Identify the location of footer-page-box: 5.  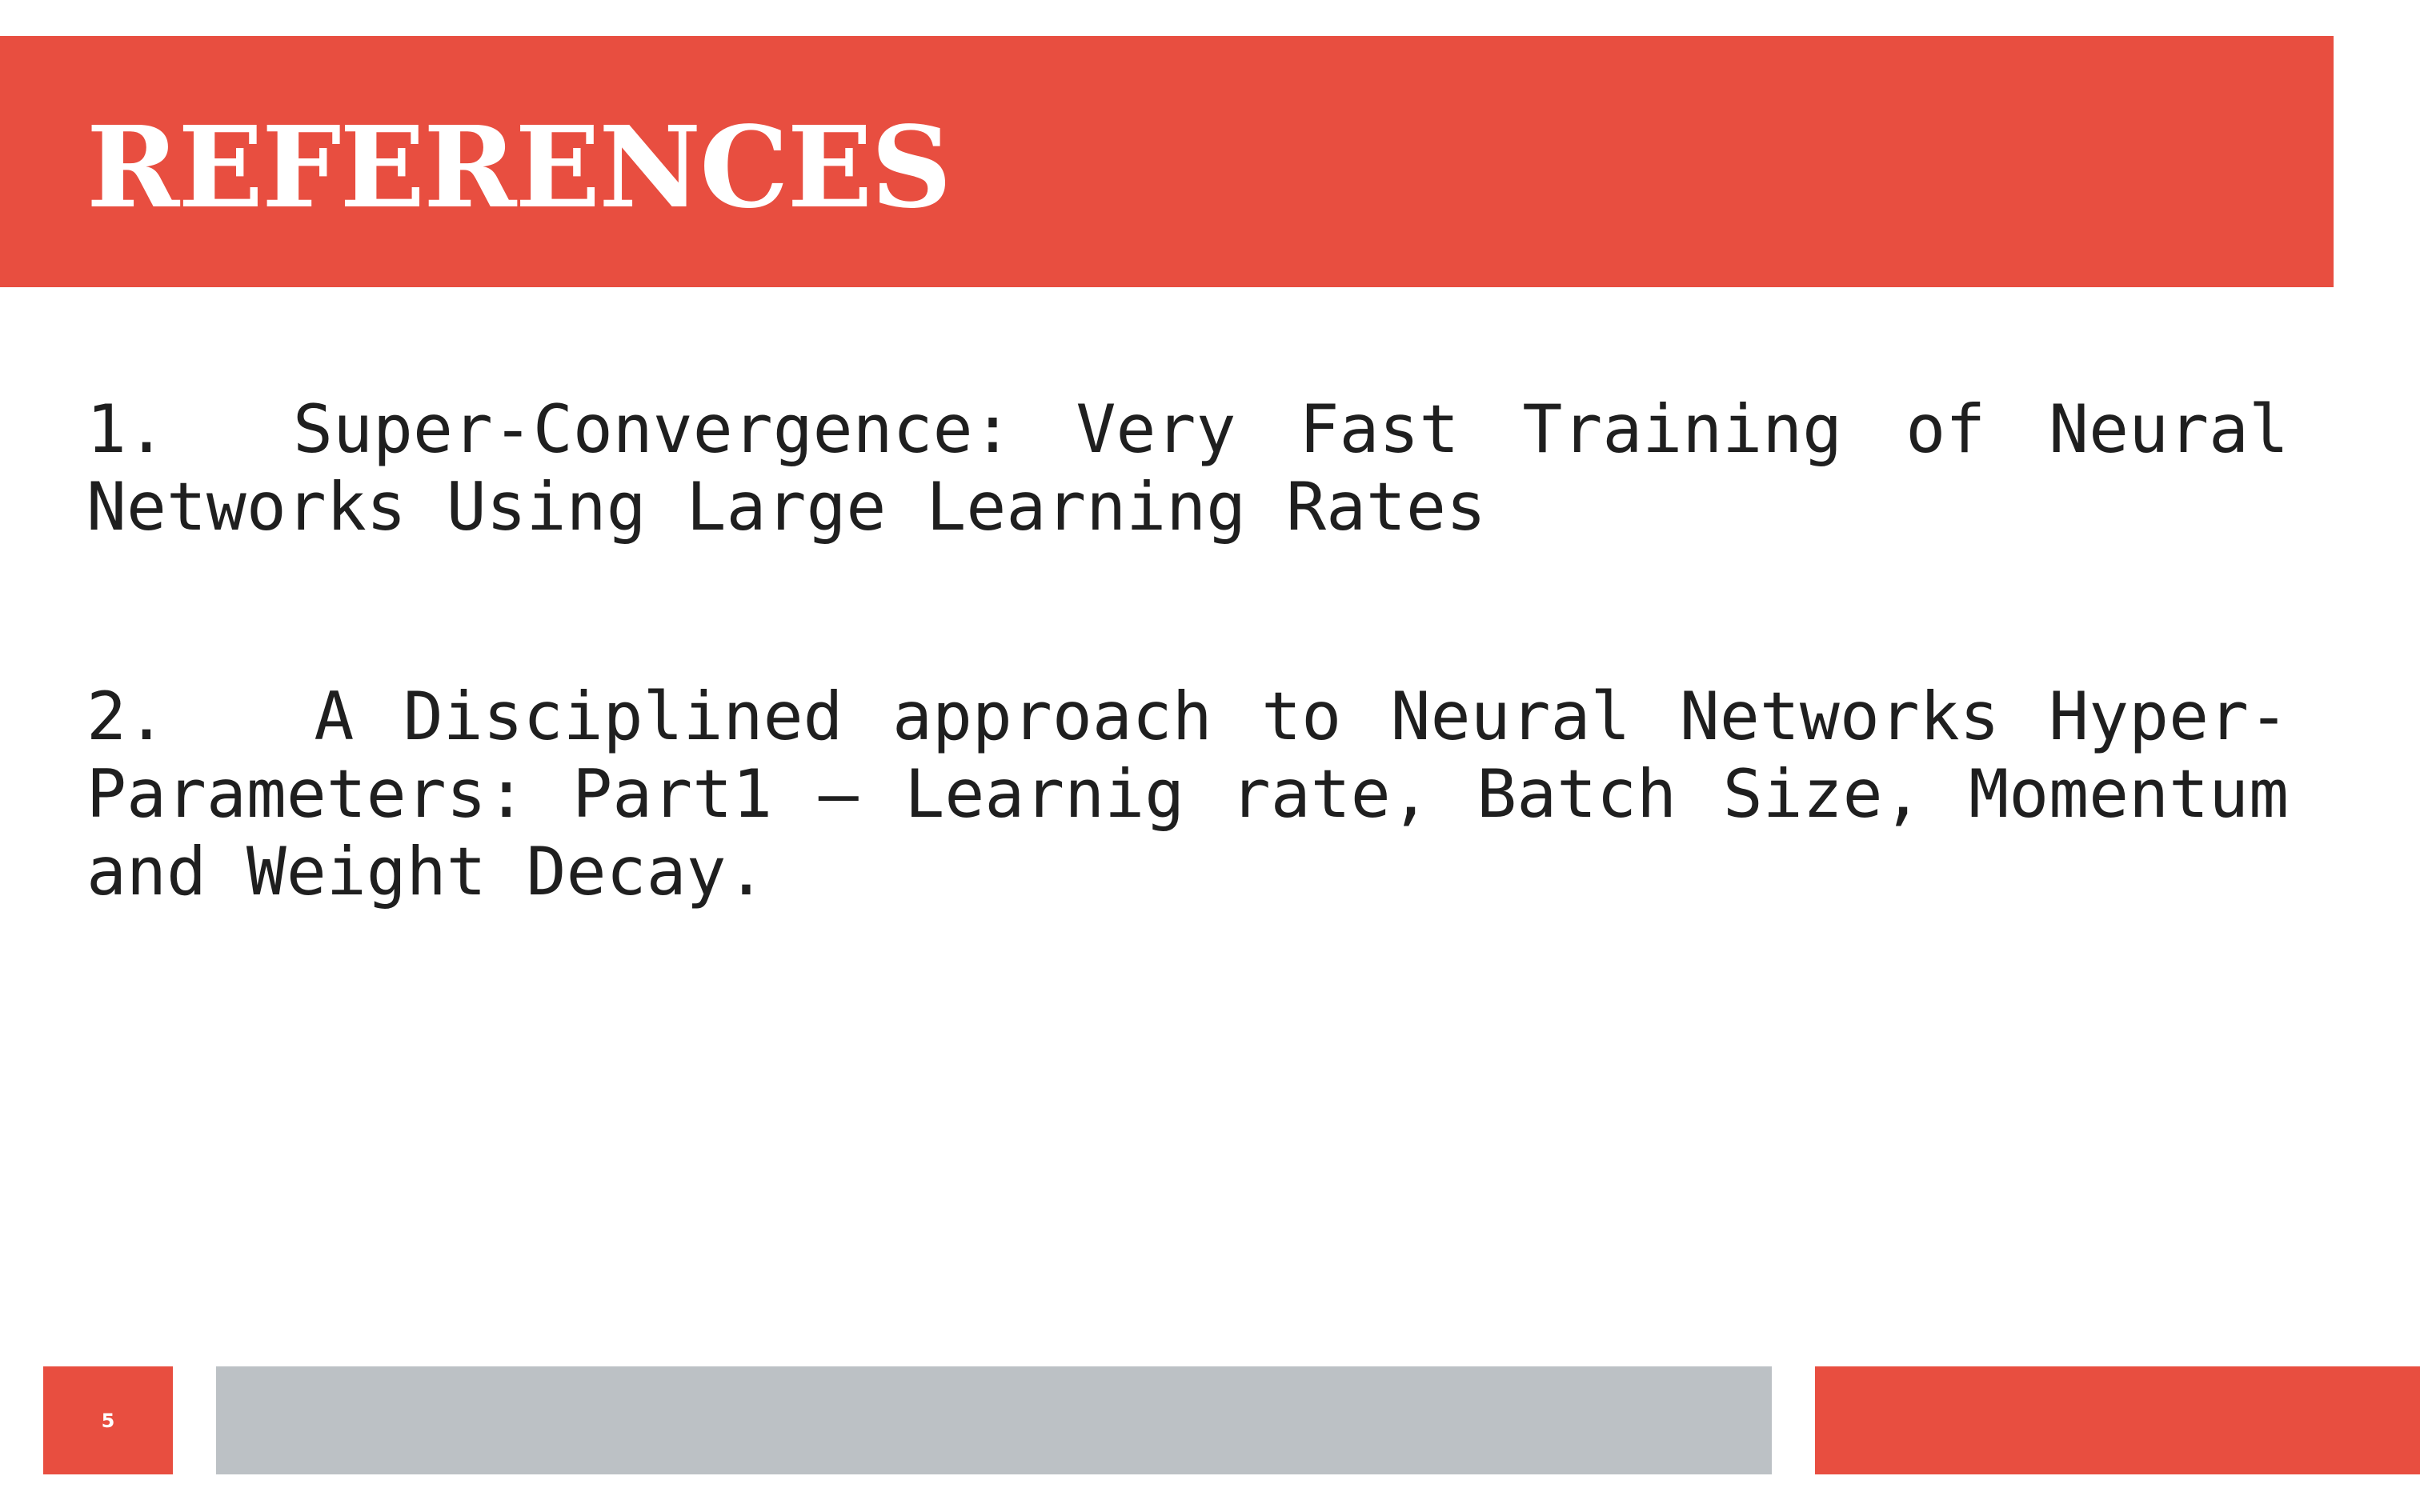
(108, 1420).